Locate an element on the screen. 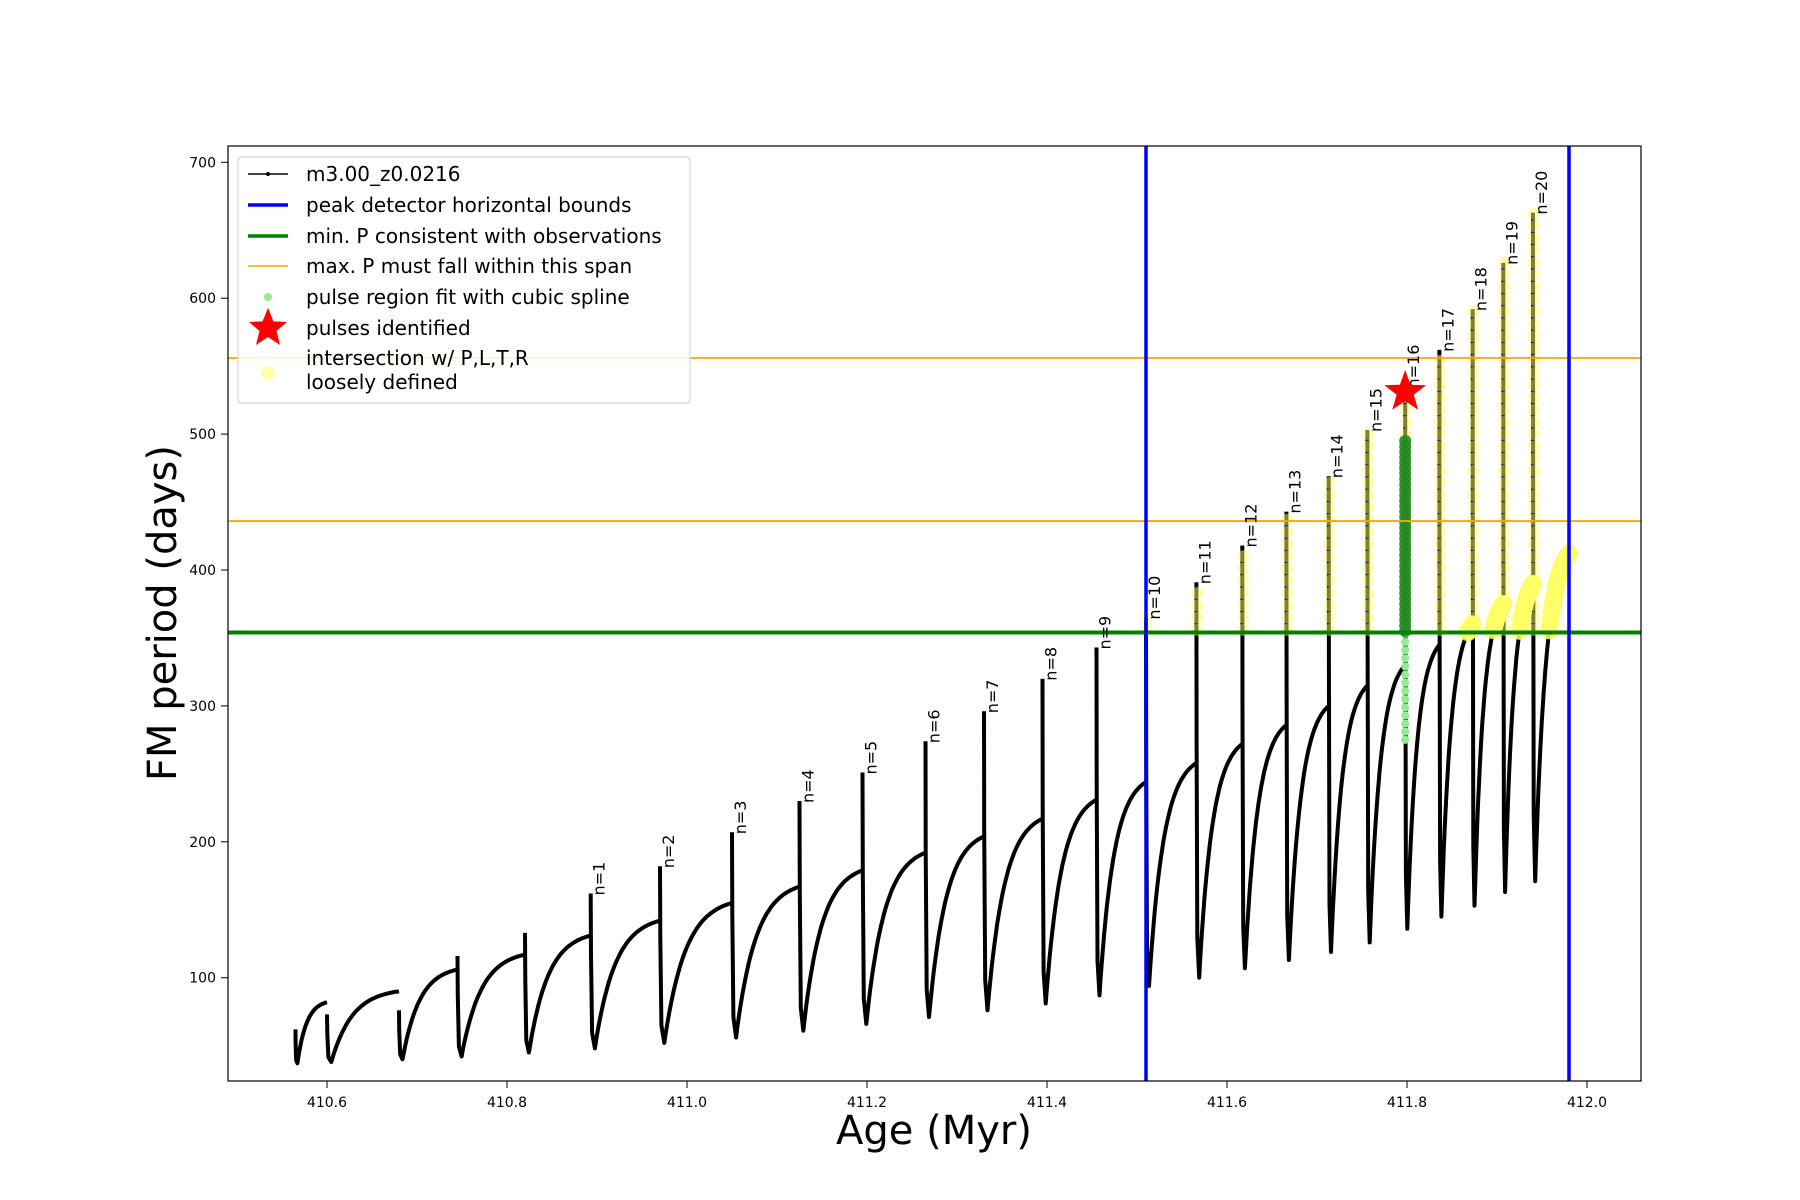 This screenshot has height=1200, width=1800. x-tick-label: 411.6 is located at coordinates (1227, 1103).